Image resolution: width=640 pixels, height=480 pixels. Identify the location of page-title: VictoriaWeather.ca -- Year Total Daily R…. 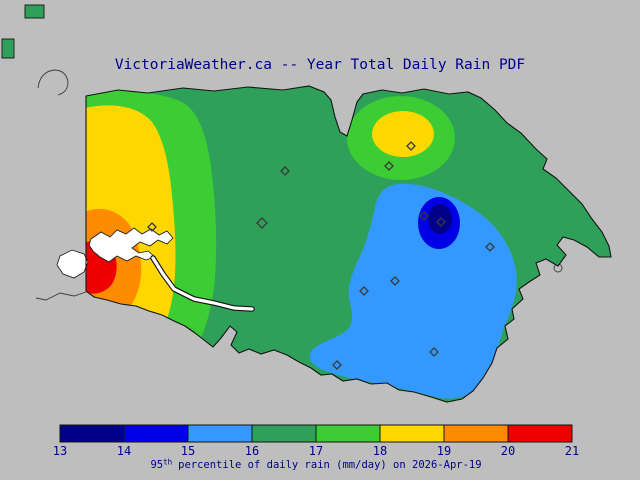
(320, 65).